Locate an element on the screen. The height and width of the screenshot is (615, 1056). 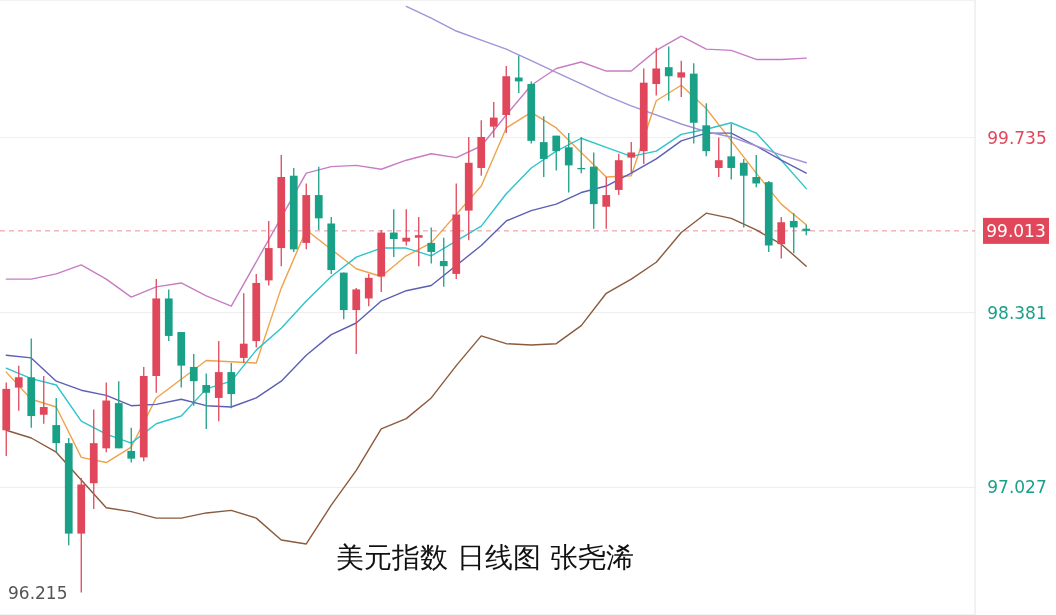
text: 美元指数 日线图 张尧浠 is located at coordinates (485, 557).